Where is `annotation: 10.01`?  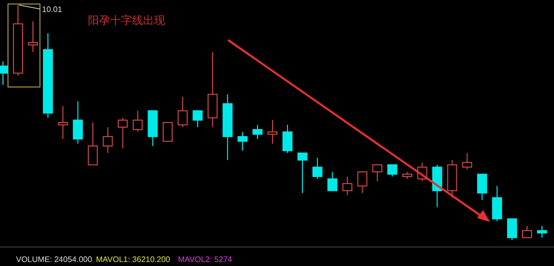
annotation: 10.01 is located at coordinates (52, 9).